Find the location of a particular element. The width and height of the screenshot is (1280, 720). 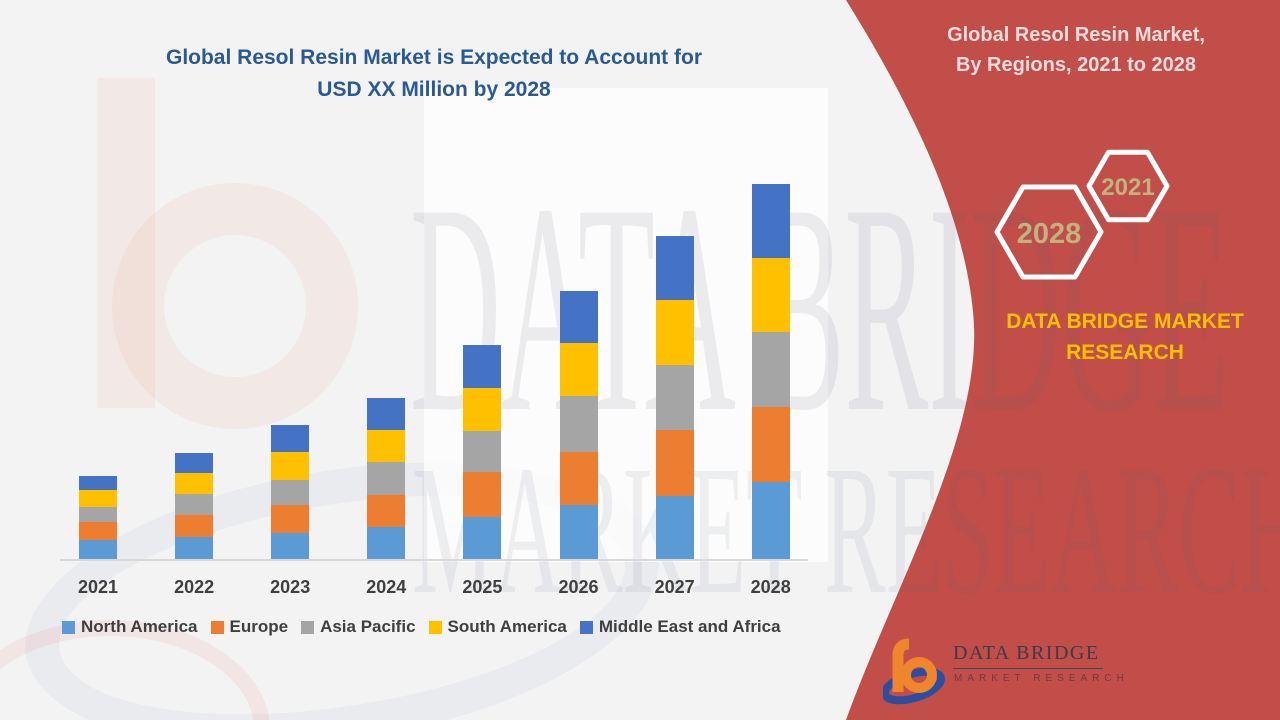

bar-segment-europe-2021 is located at coordinates (98, 531).